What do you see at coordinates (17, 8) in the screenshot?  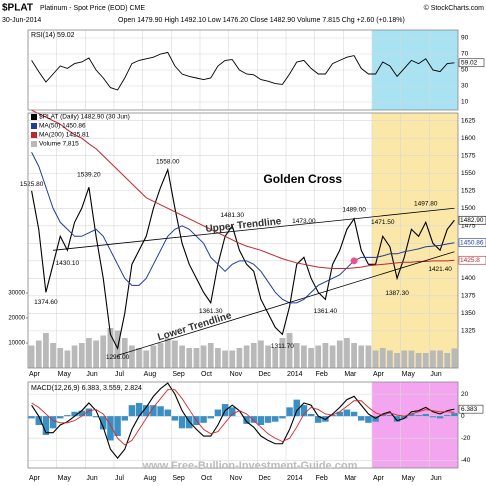 I see `symbol: $PLAT` at bounding box center [17, 8].